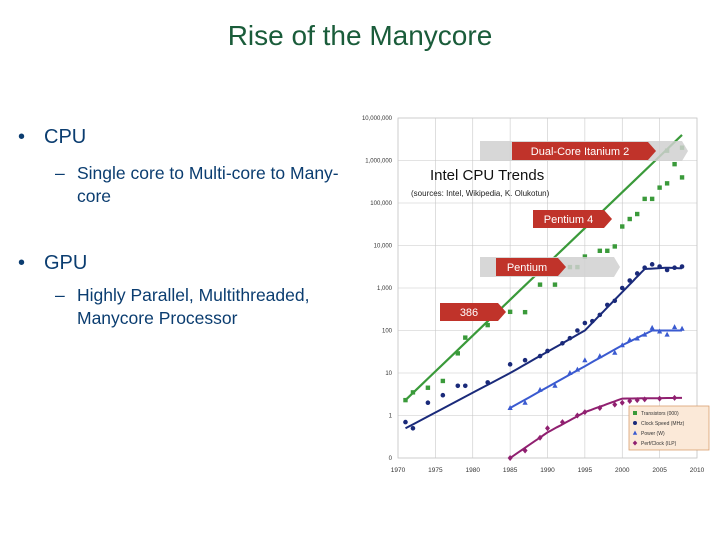 Image resolution: width=720 pixels, height=540 pixels. I want to click on x-tick-label: 1995, so click(585, 470).